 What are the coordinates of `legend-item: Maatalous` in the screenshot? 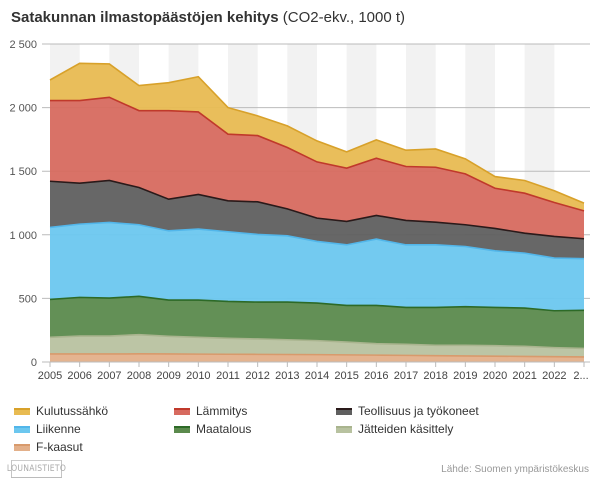 It's located at (212, 429).